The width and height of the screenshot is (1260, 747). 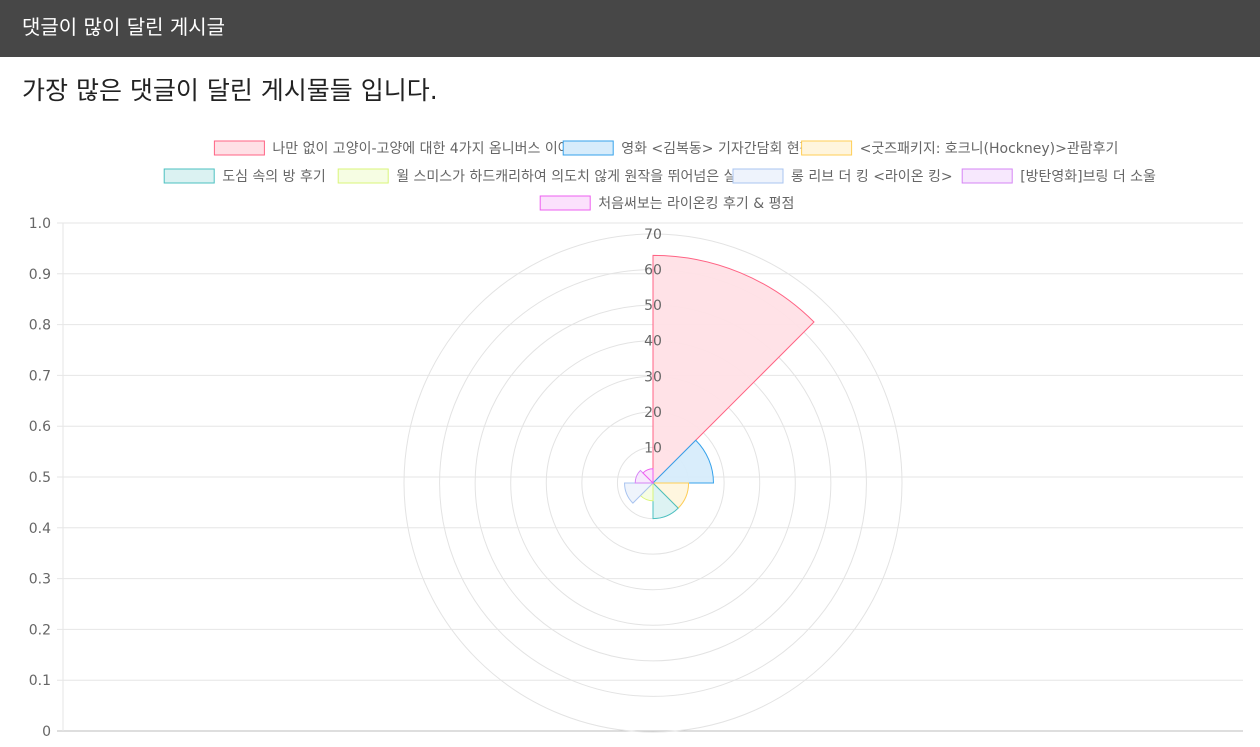 I want to click on legend-label-2: 영화 <김복동> 기자간담회 현장, so click(x=716, y=149).